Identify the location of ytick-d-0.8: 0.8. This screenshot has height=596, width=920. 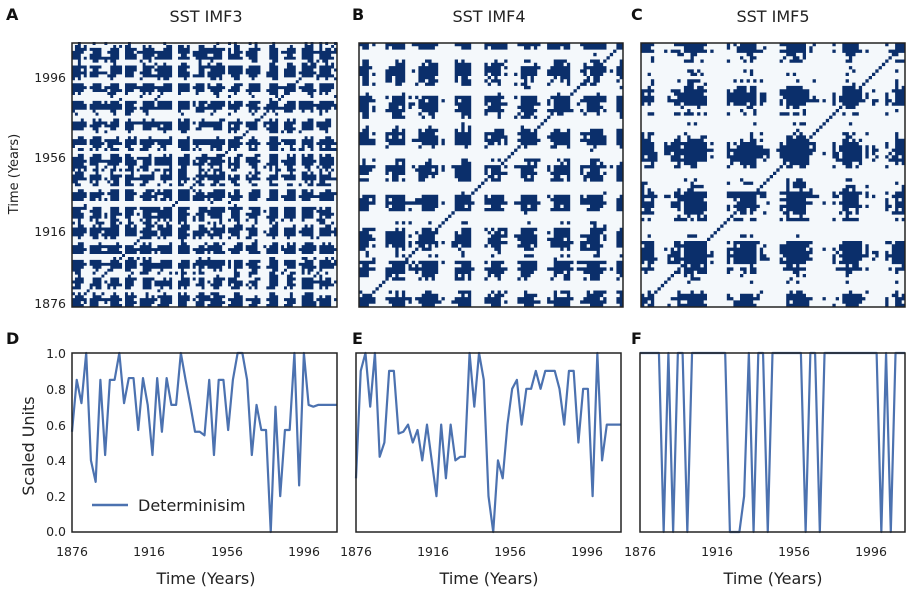
(56, 389).